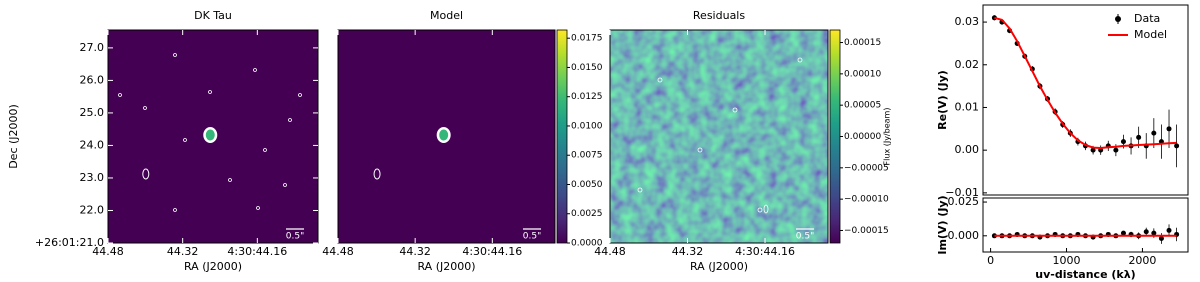 Image resolution: width=1200 pixels, height=282 pixels. What do you see at coordinates (1118, 19) in the screenshot?
I see `legend-marker` at bounding box center [1118, 19].